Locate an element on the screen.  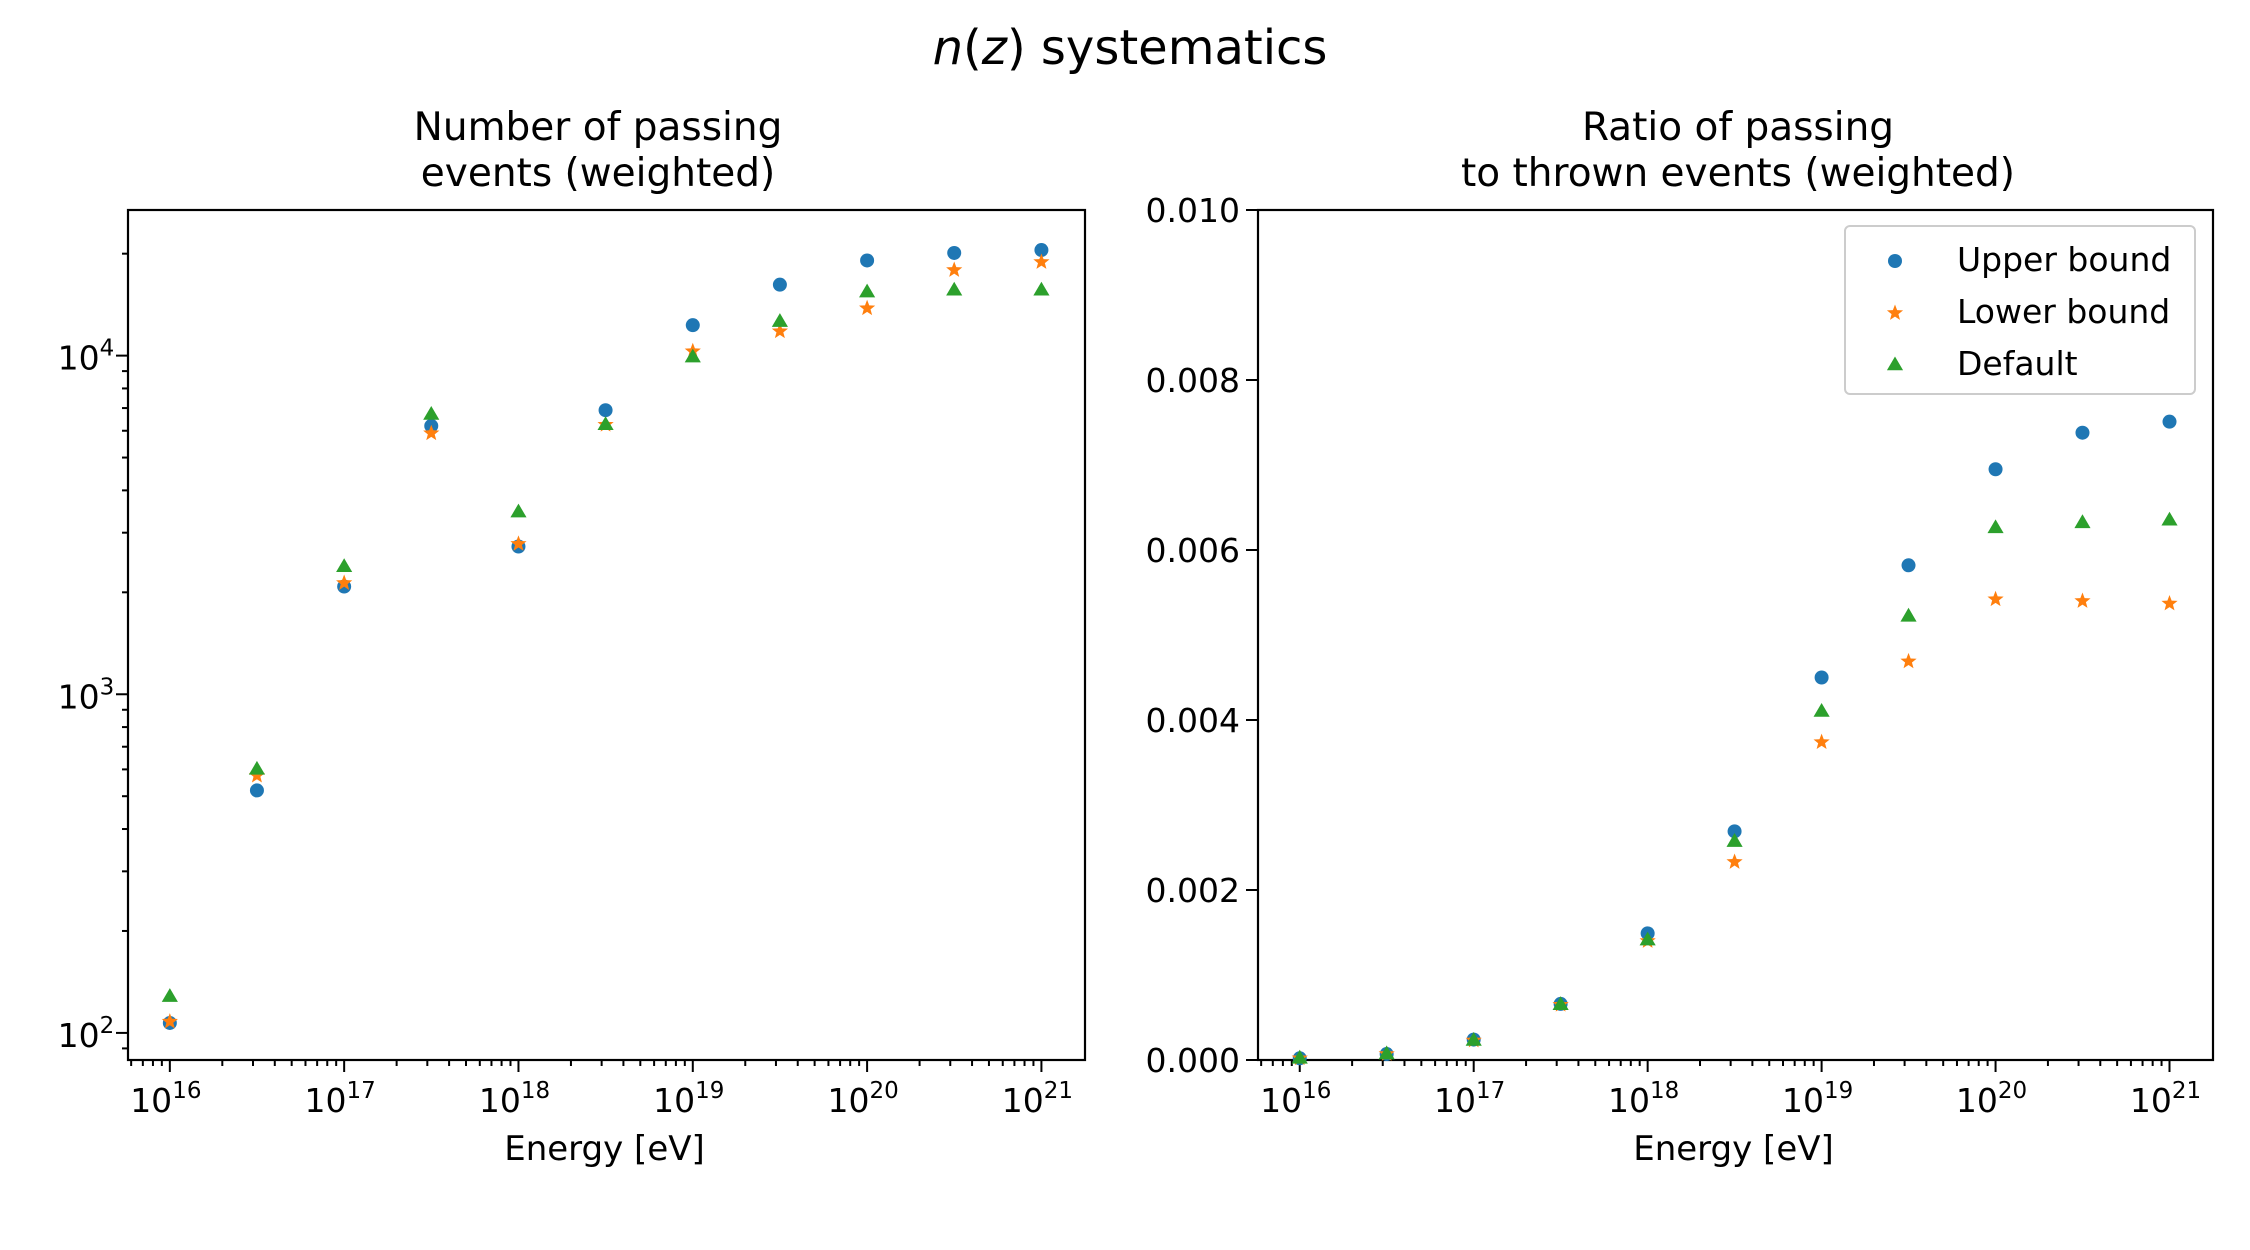
x-tick-label: 1016 is located at coordinates (1295, 1099).